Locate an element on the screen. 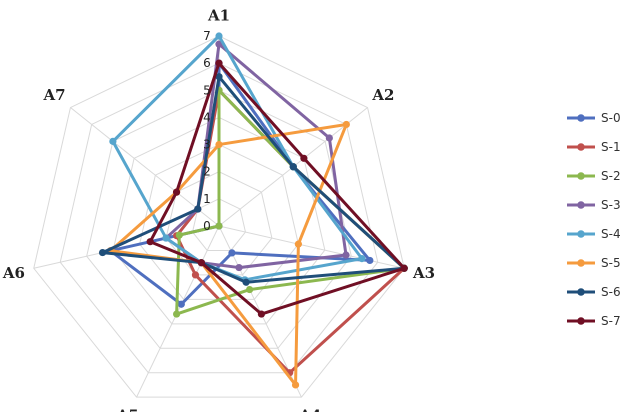 The width and height of the screenshot is (630, 412). legend-label: S-1 is located at coordinates (611, 147).